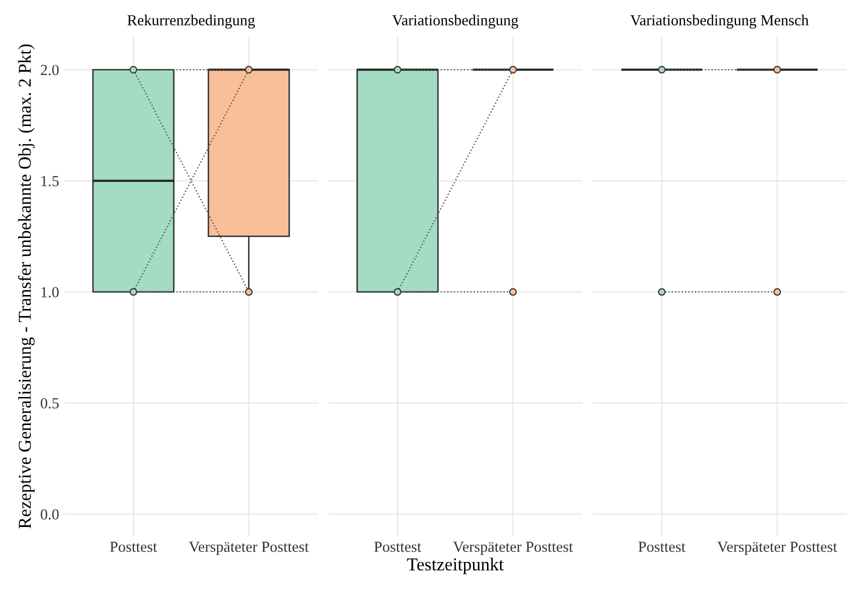  What do you see at coordinates (50, 292) in the screenshot?
I see `y-tick-label: 1.0` at bounding box center [50, 292].